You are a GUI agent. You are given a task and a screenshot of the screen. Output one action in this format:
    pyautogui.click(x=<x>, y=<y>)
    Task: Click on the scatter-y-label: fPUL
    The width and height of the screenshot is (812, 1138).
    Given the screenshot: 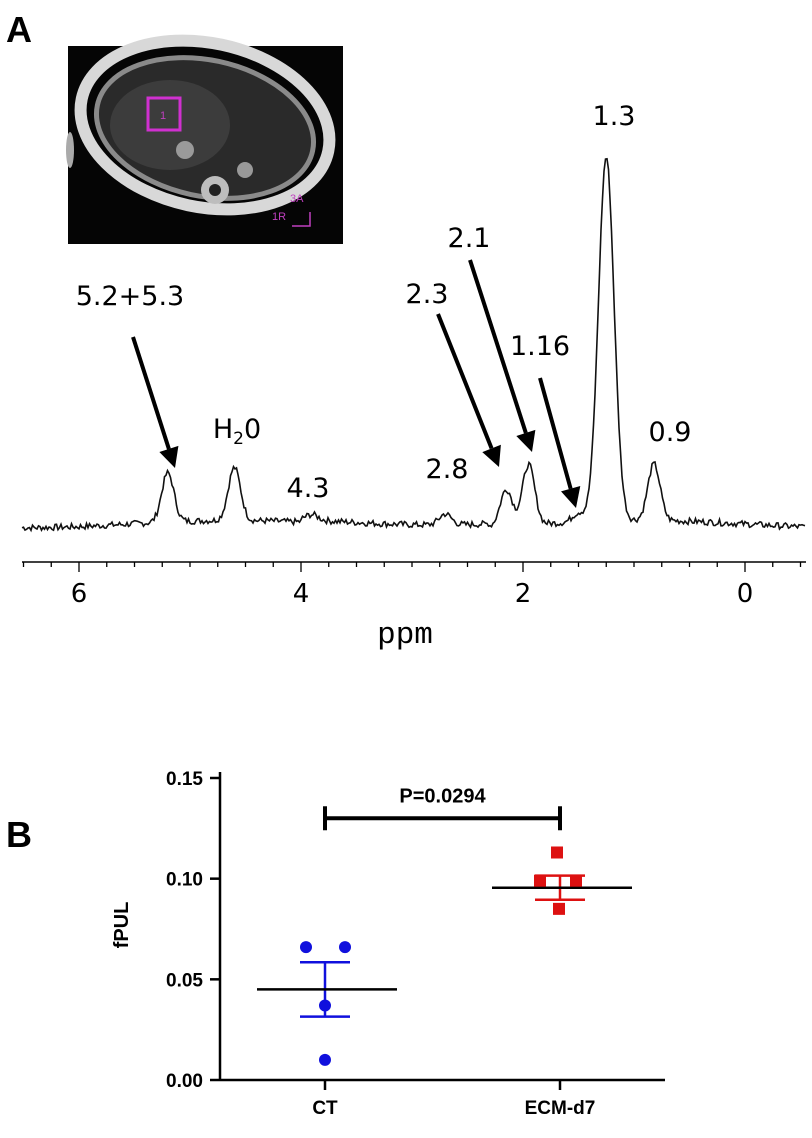 What is the action you would take?
    pyautogui.click(x=122, y=925)
    